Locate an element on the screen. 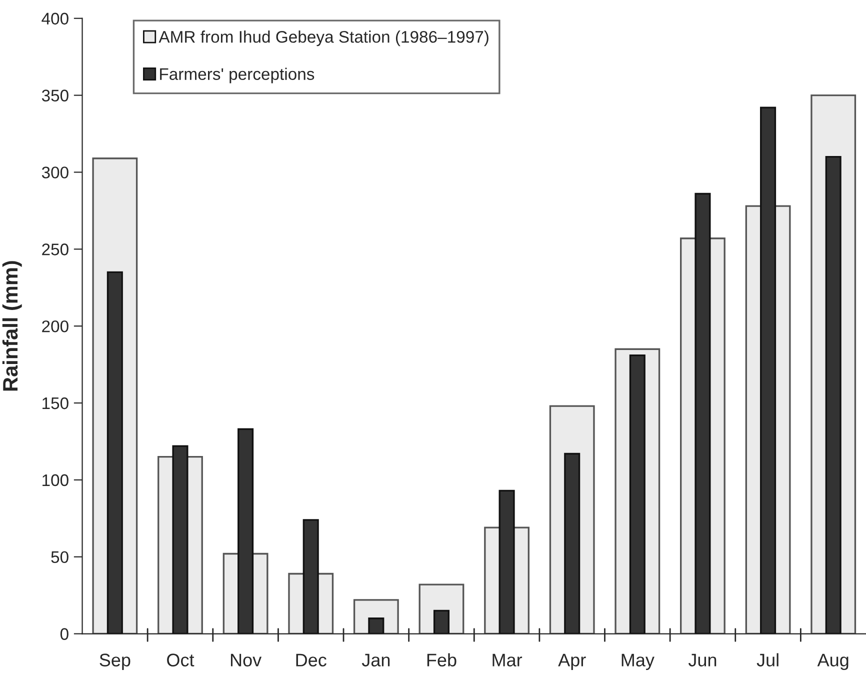  y-tick-label: 400 is located at coordinates (55, 18).